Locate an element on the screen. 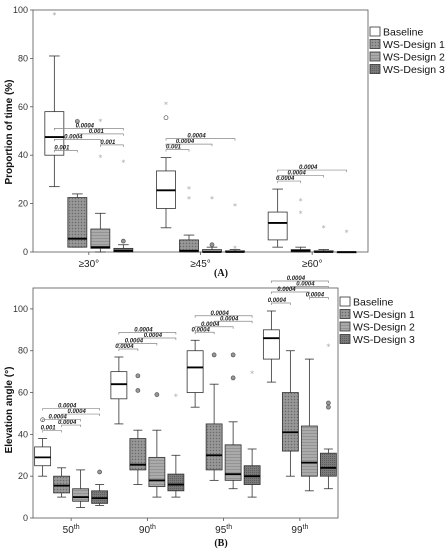 This screenshot has height=550, width=446. x-tick-label: 90th is located at coordinates (147, 530).